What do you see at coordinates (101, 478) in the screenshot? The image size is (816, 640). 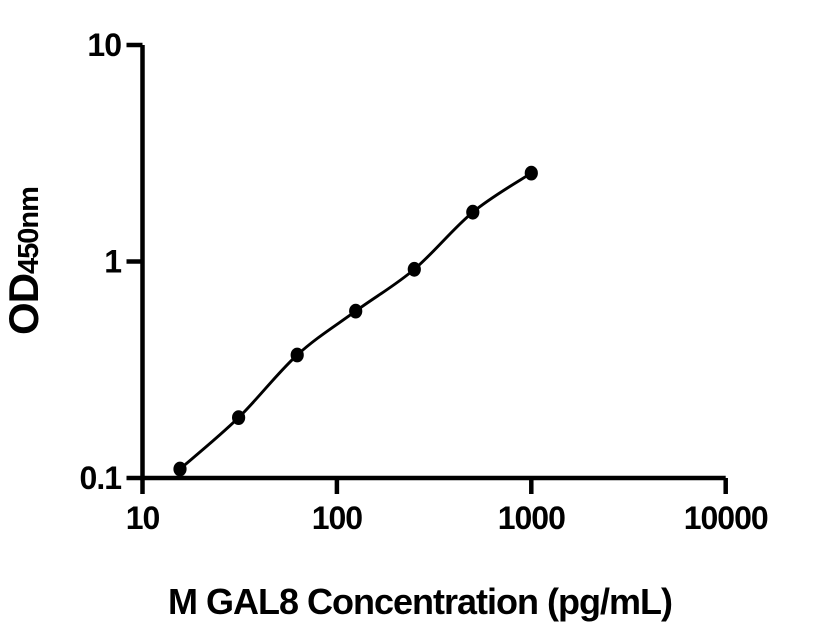 I see `y-axis-tick-label: 0.1` at bounding box center [101, 478].